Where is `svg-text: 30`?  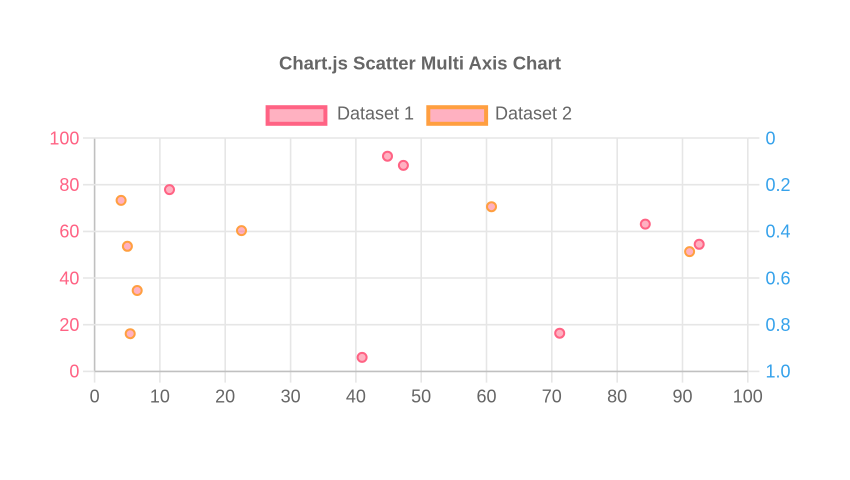 svg-text: 30 is located at coordinates (291, 397).